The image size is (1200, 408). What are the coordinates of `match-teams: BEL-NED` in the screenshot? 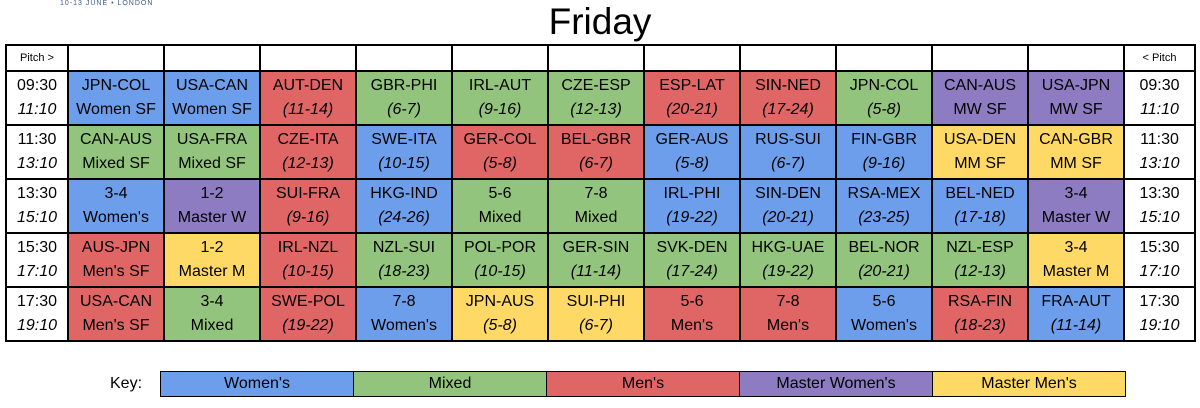 It's located at (980, 193).